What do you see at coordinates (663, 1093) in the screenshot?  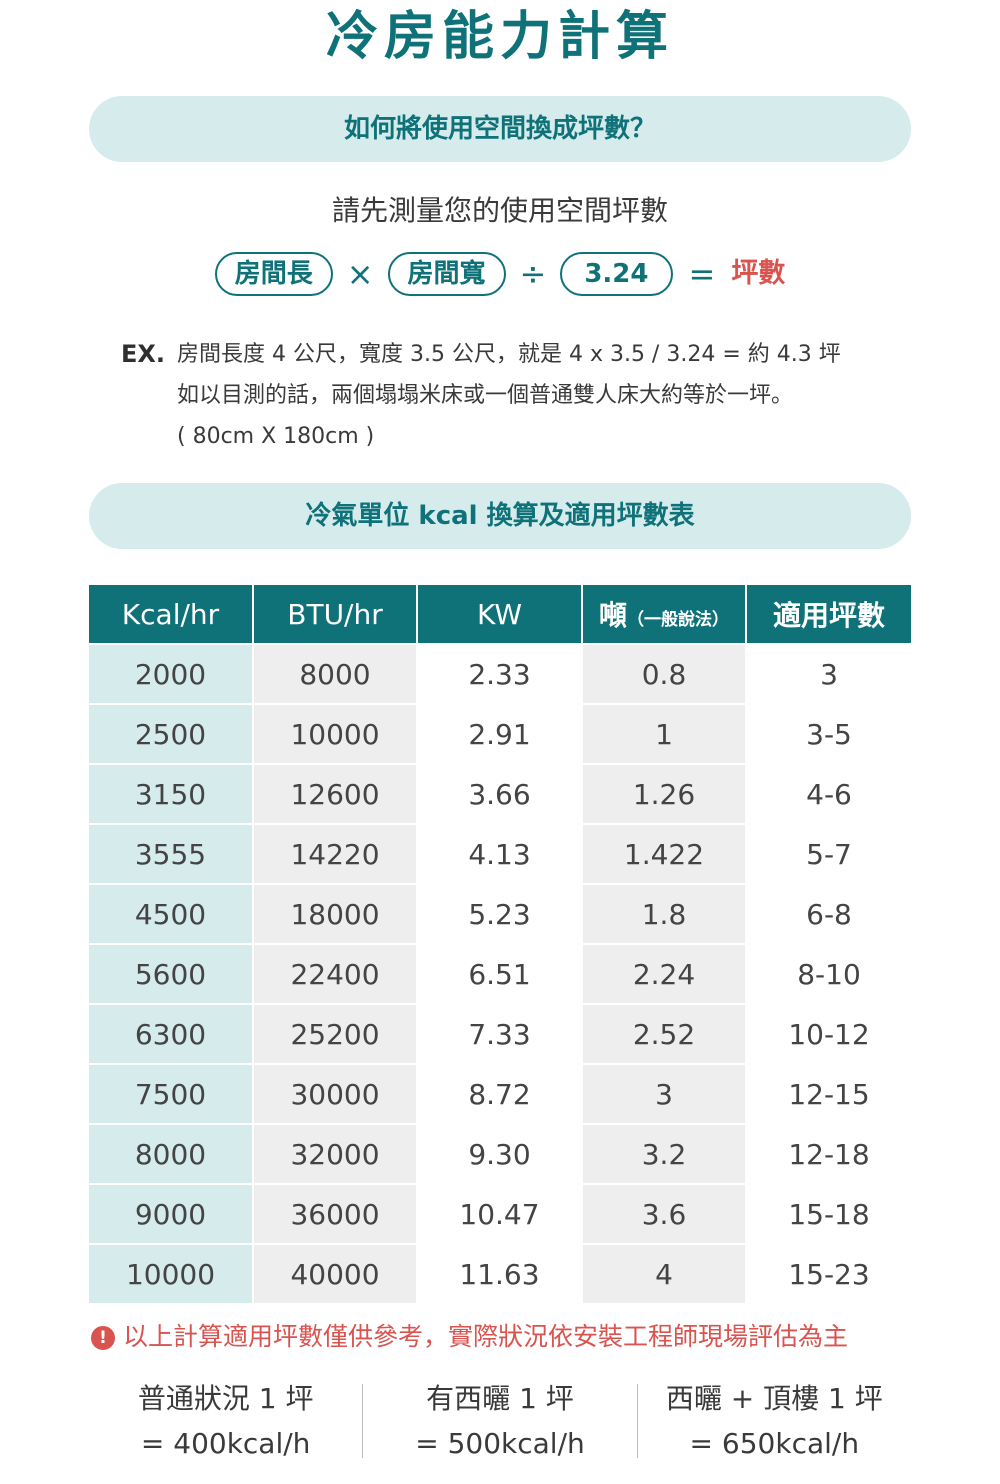 I see `ton-cell: 3` at bounding box center [663, 1093].